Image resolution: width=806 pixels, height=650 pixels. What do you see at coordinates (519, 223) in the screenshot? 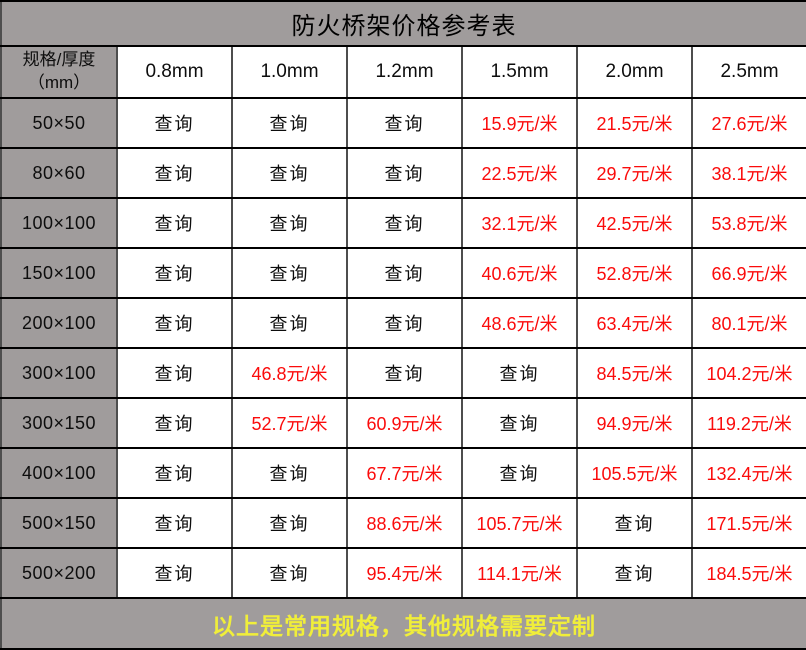
I see `price-cell: 32.1元/米` at bounding box center [519, 223].